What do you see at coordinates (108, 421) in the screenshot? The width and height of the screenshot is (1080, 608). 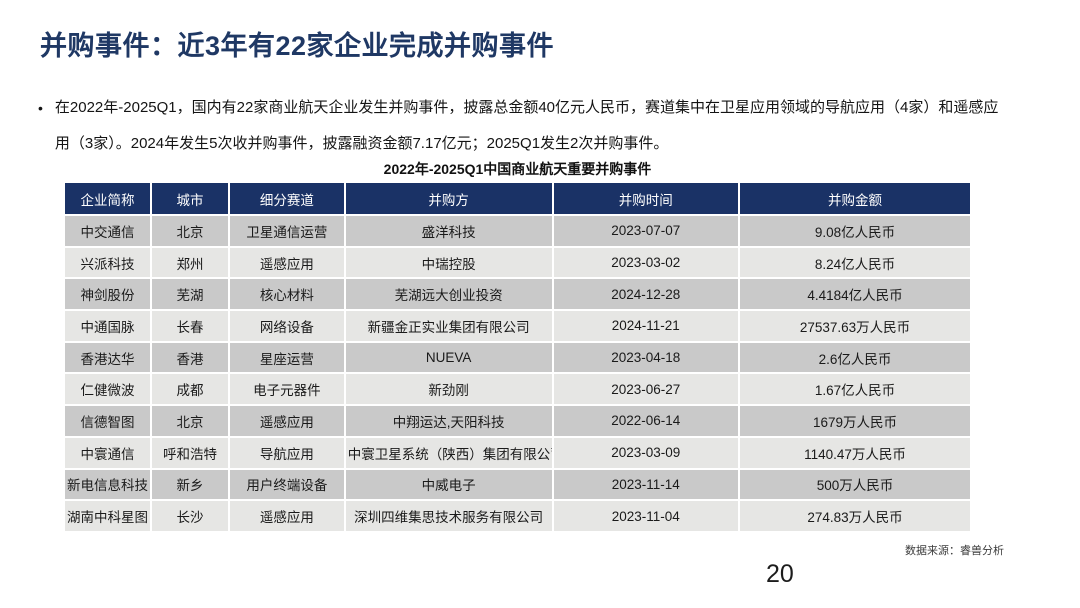 I see `table-cell: 信德智图` at bounding box center [108, 421].